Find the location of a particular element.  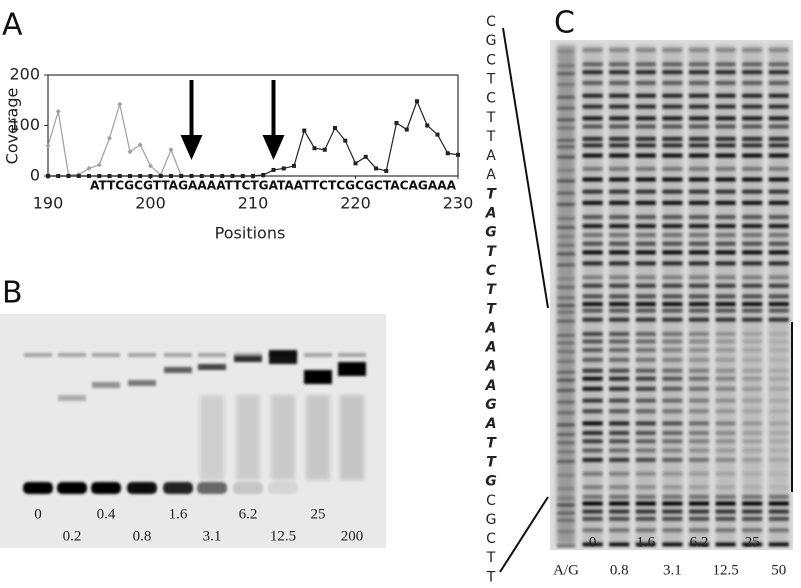

series-line is located at coordinates (155, 139).